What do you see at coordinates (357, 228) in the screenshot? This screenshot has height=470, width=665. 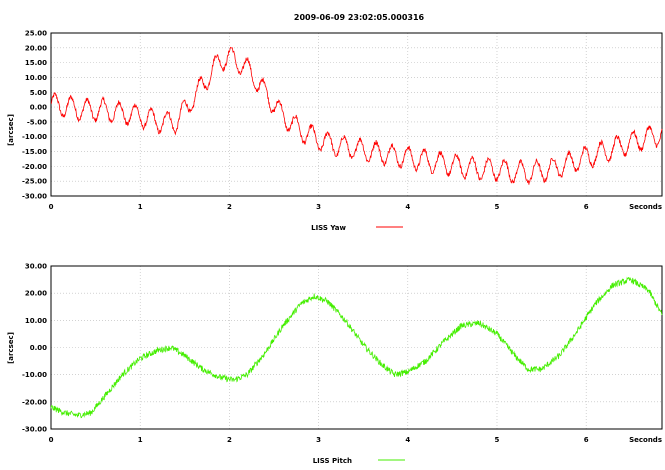 I see `yaw-legend: LISS Yaw` at bounding box center [357, 228].